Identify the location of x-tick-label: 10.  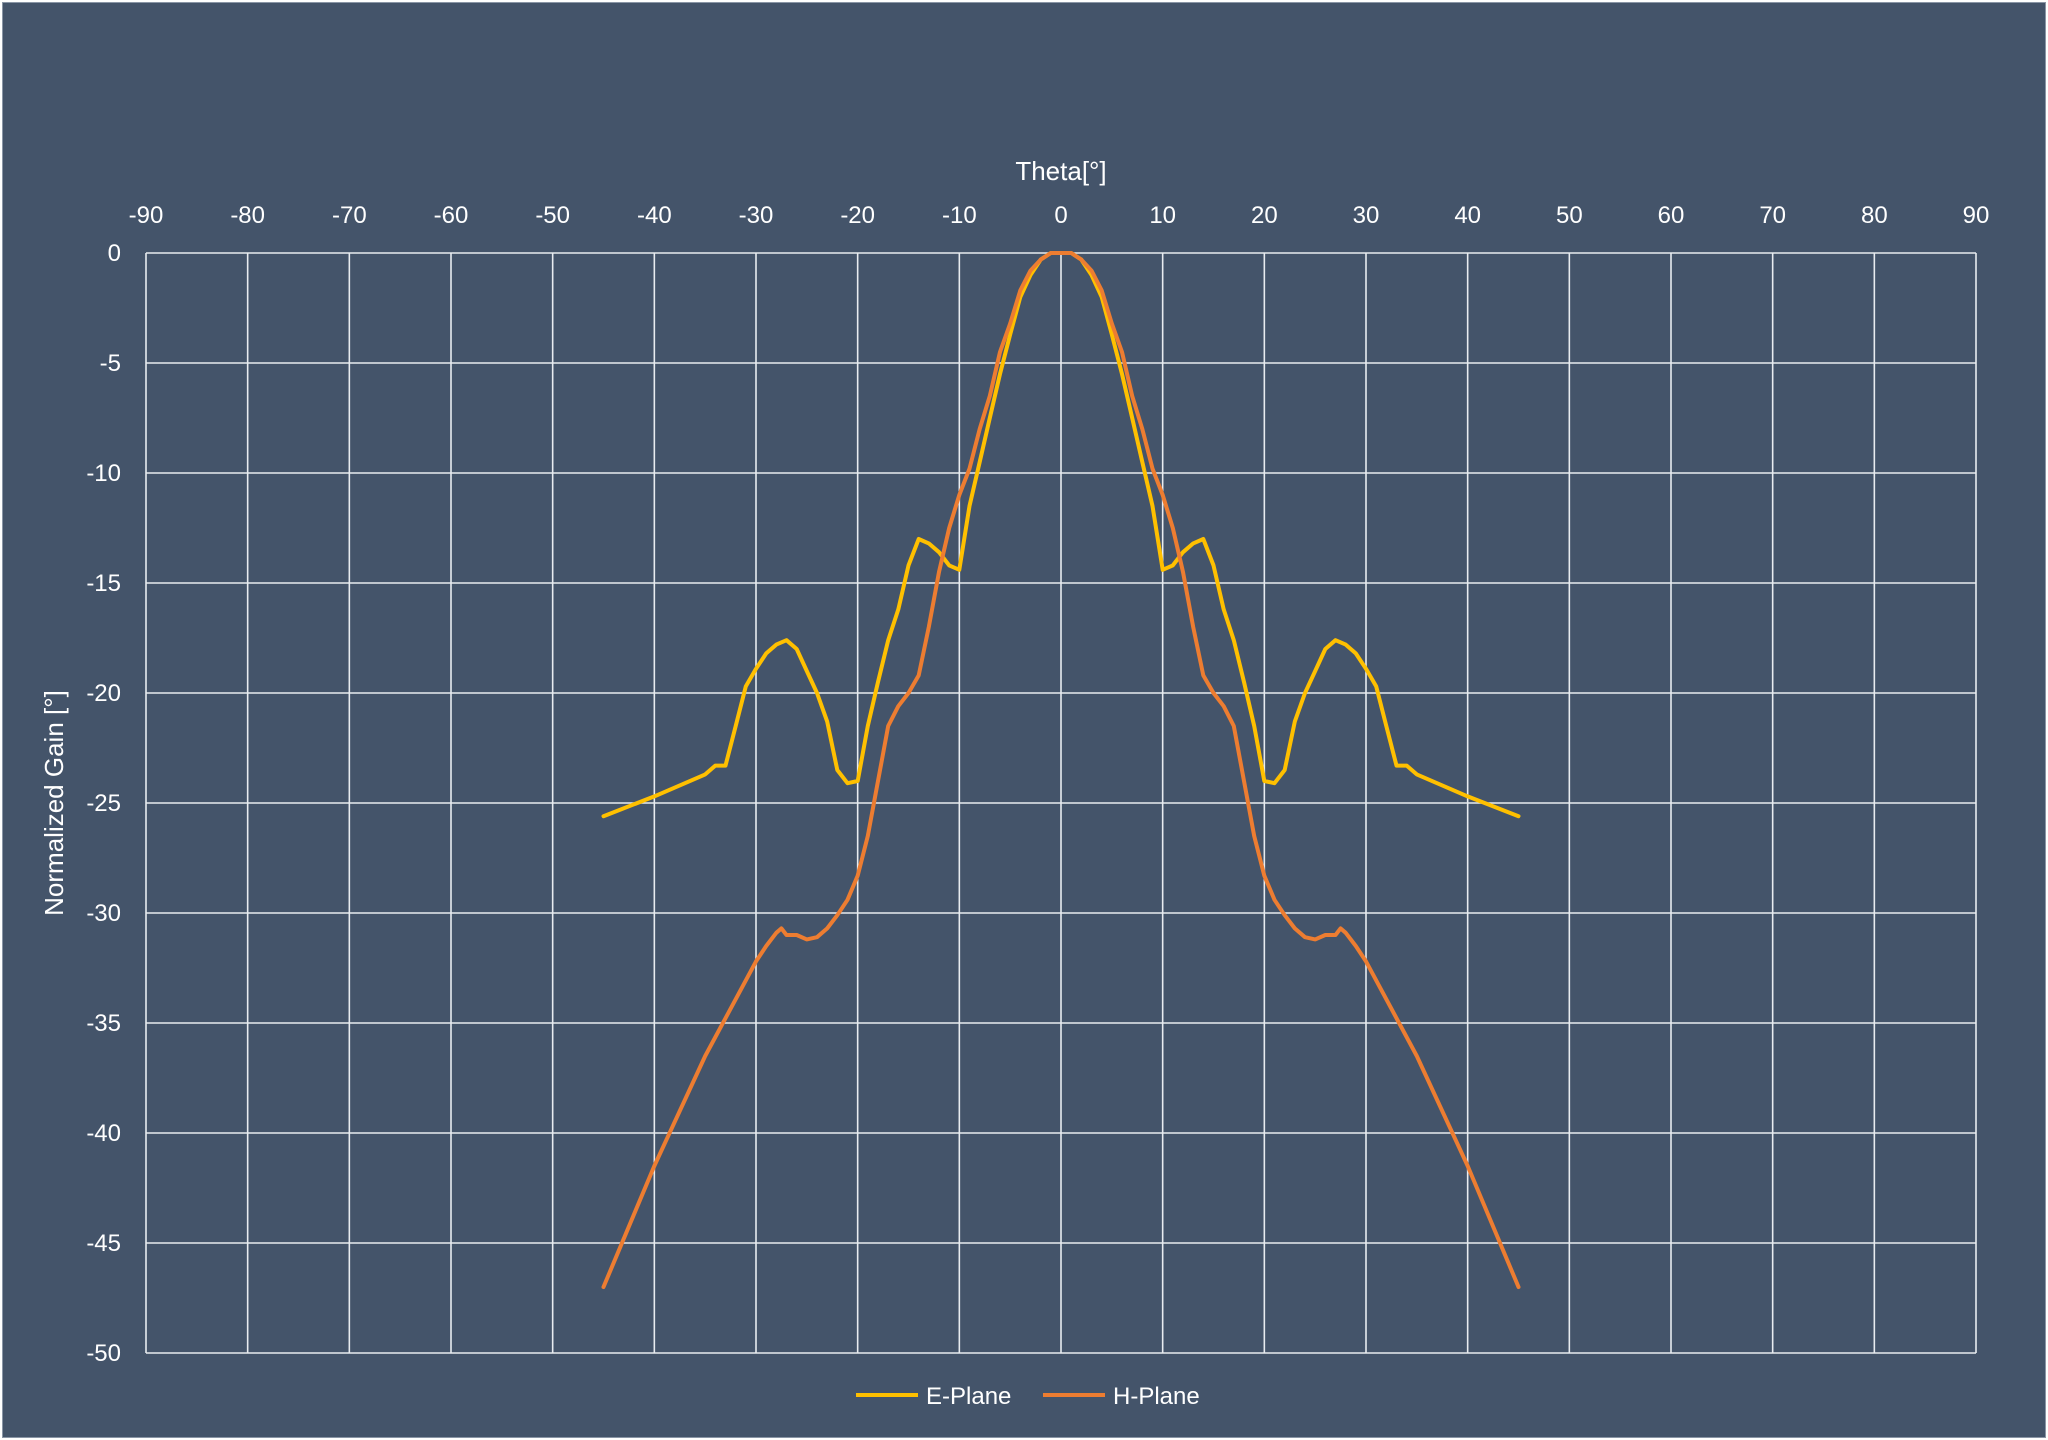
(1162, 215).